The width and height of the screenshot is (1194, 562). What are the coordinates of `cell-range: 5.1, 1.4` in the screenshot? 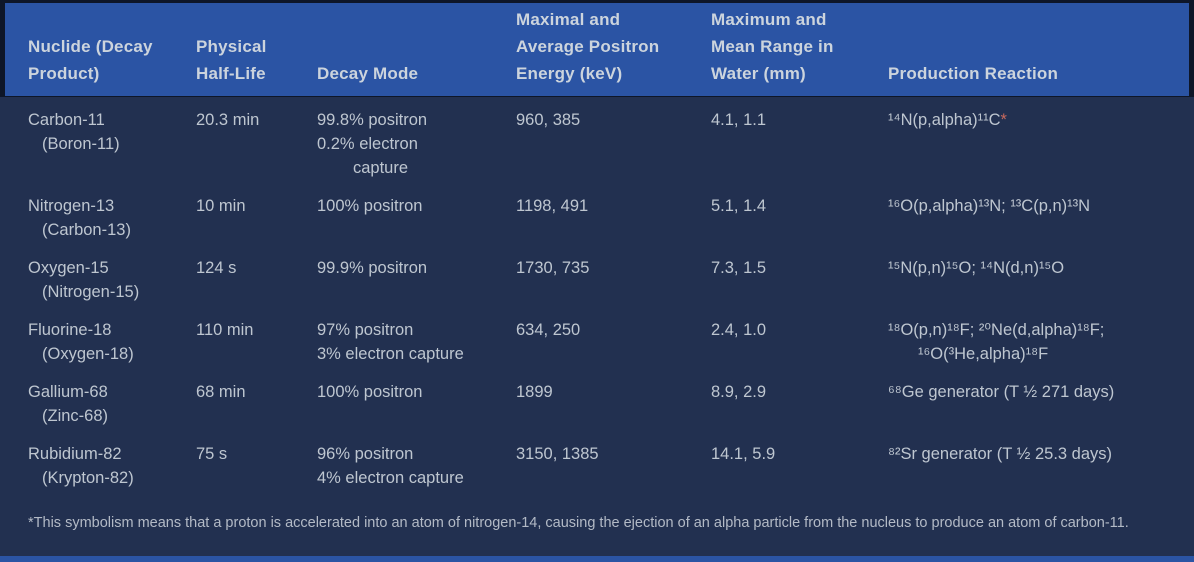 It's located at (799, 218).